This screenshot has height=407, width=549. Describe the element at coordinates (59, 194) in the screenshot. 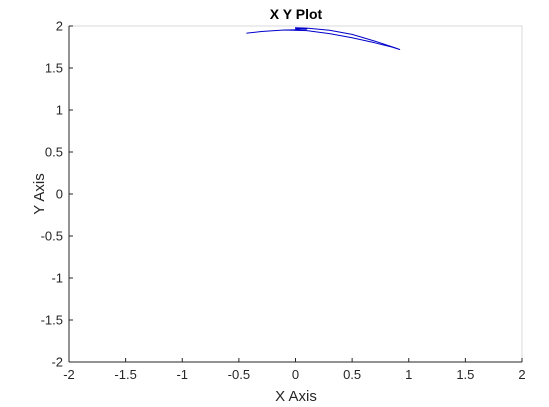

I see `y-tick-label: 0` at that location.